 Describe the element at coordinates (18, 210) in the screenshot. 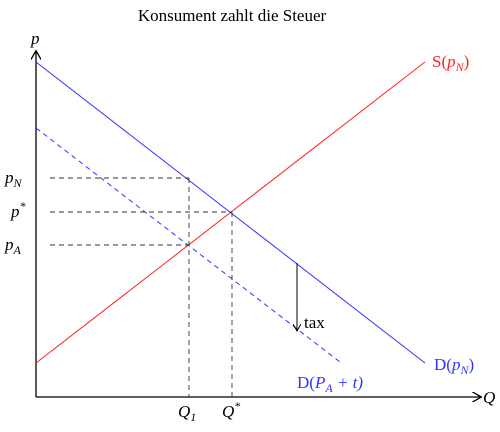

I see `price-label: p*` at that location.